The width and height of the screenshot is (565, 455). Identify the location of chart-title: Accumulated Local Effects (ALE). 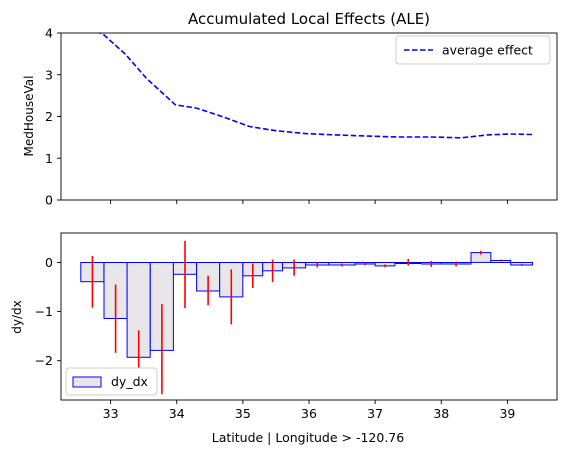
(309, 19).